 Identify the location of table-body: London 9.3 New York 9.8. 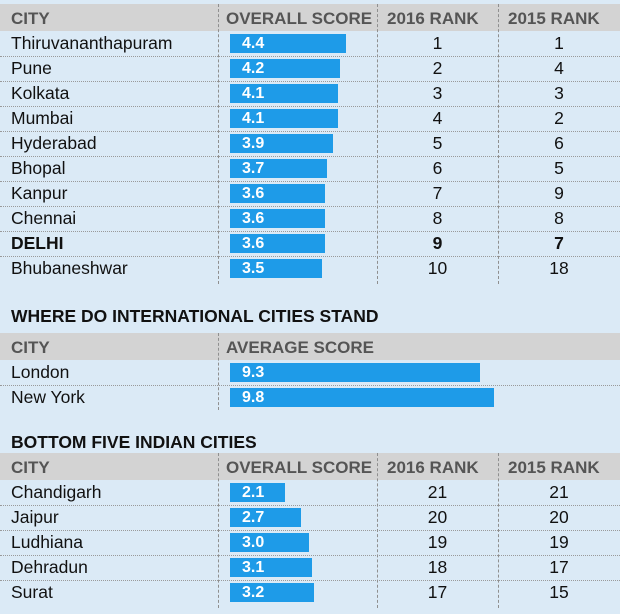
(310, 385).